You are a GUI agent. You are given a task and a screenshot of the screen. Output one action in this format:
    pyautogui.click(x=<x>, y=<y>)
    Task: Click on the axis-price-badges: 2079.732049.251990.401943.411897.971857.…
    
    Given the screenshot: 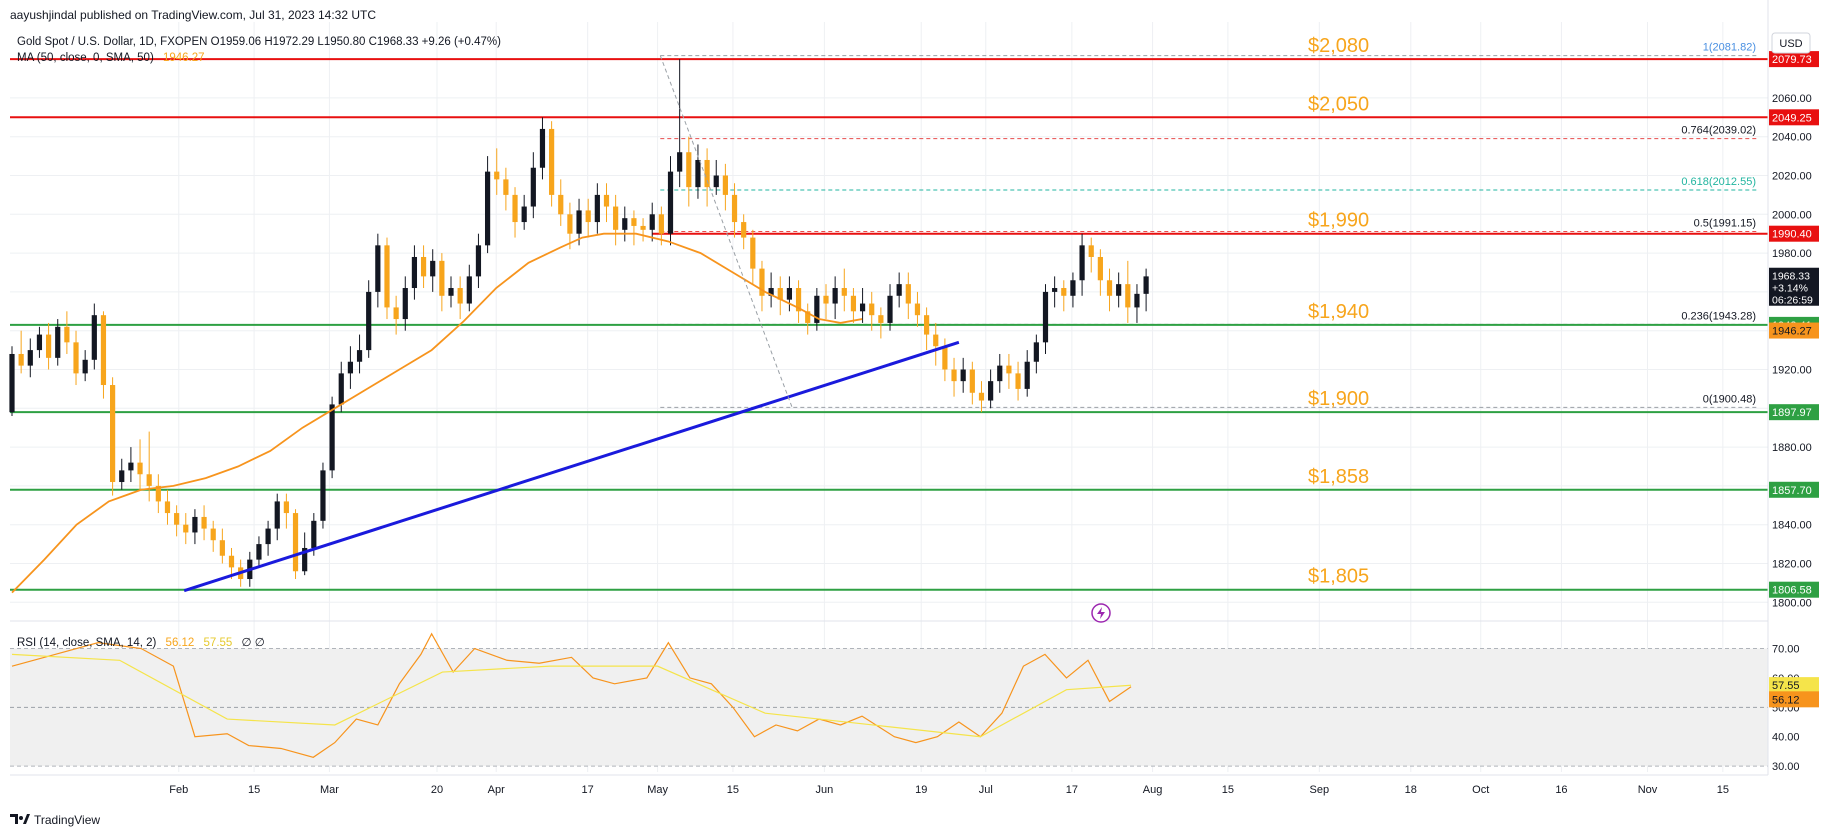 What is the action you would take?
    pyautogui.click(x=1794, y=379)
    